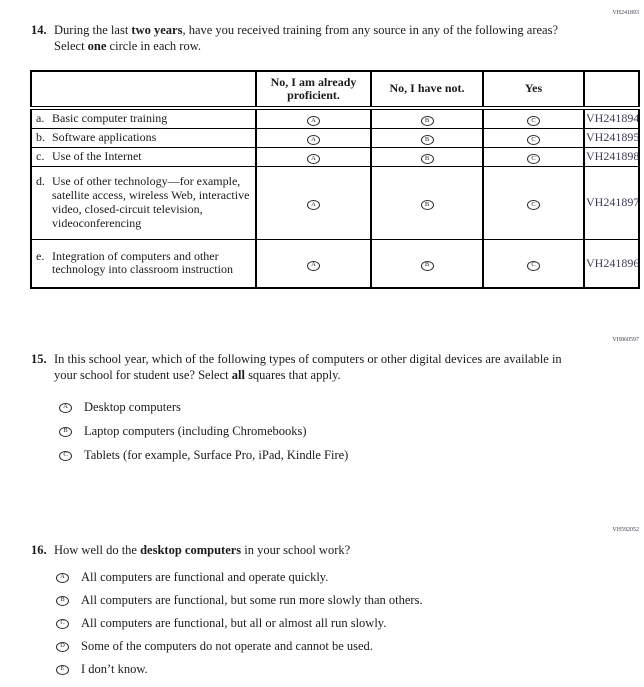 Image resolution: width=644 pixels, height=687 pixels. What do you see at coordinates (426, 90) in the screenshot?
I see `header-no-have-not: No, I have not.` at bounding box center [426, 90].